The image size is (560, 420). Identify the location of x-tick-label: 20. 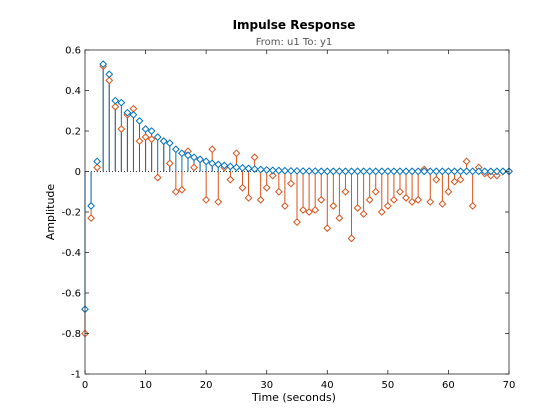
(206, 385).